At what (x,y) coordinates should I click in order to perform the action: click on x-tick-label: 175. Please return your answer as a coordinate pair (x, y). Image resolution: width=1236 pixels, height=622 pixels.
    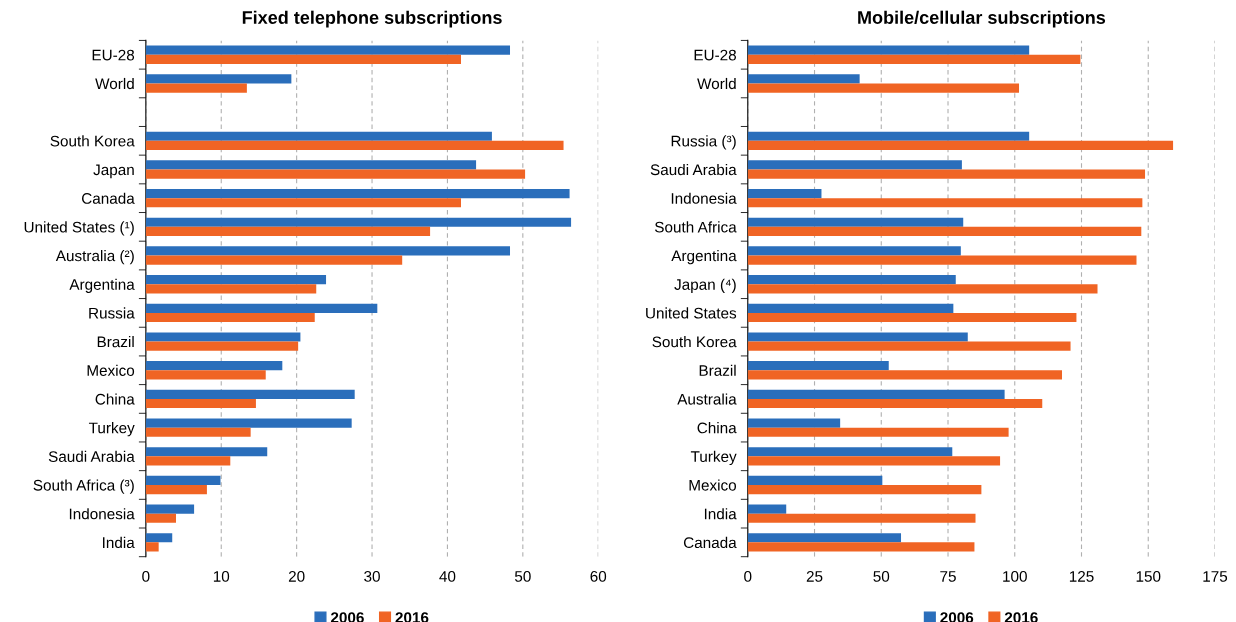
    Looking at the image, I should click on (1215, 576).